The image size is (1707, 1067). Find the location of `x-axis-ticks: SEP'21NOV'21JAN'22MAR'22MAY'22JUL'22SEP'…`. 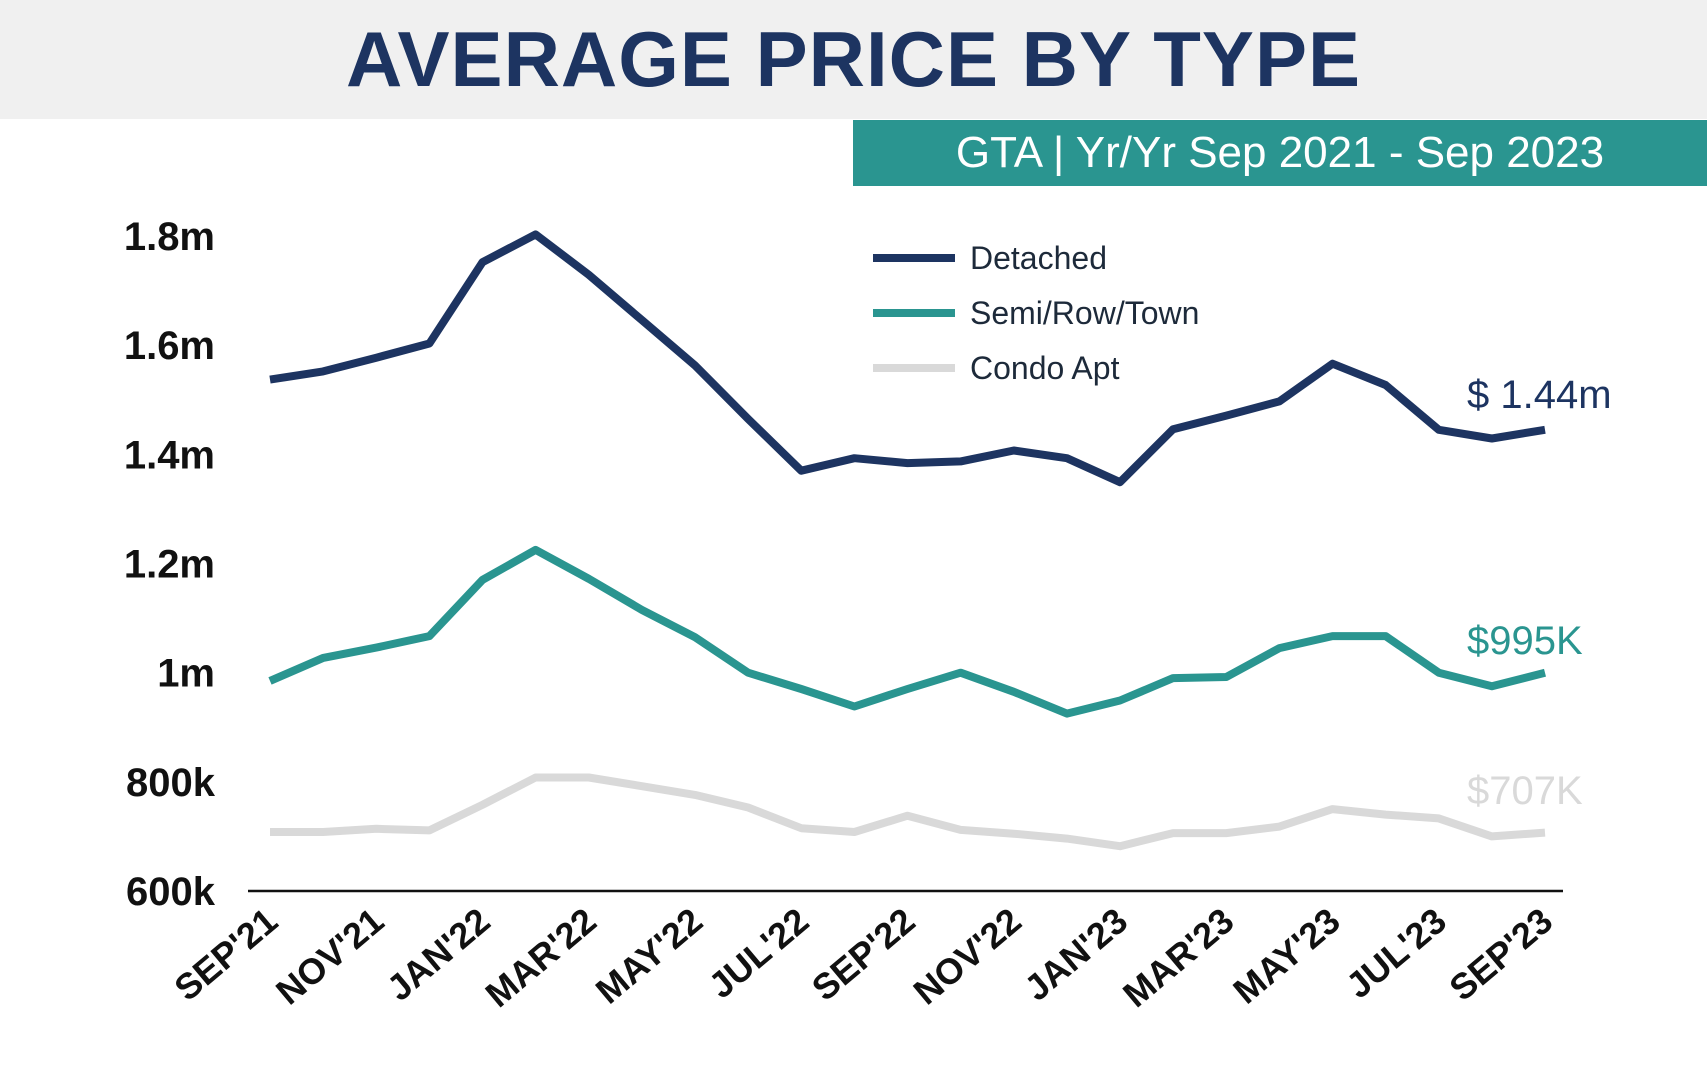

x-axis-ticks: SEP'21NOV'21JAN'22MAR'22MAY'22JUL'22SEP'… is located at coordinates (863, 957).